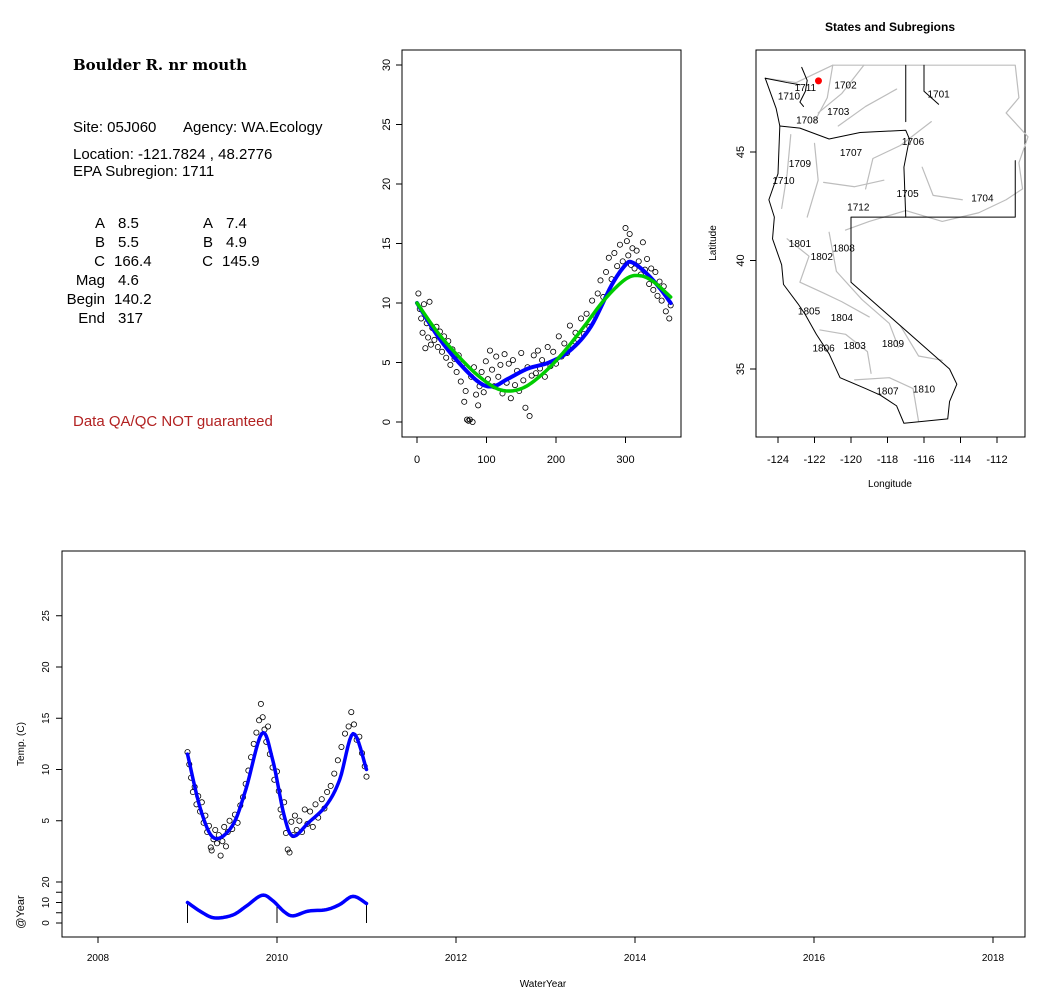 The image size is (1038, 1001). I want to click on y-axis-label: Temp. (C), so click(21, 744).